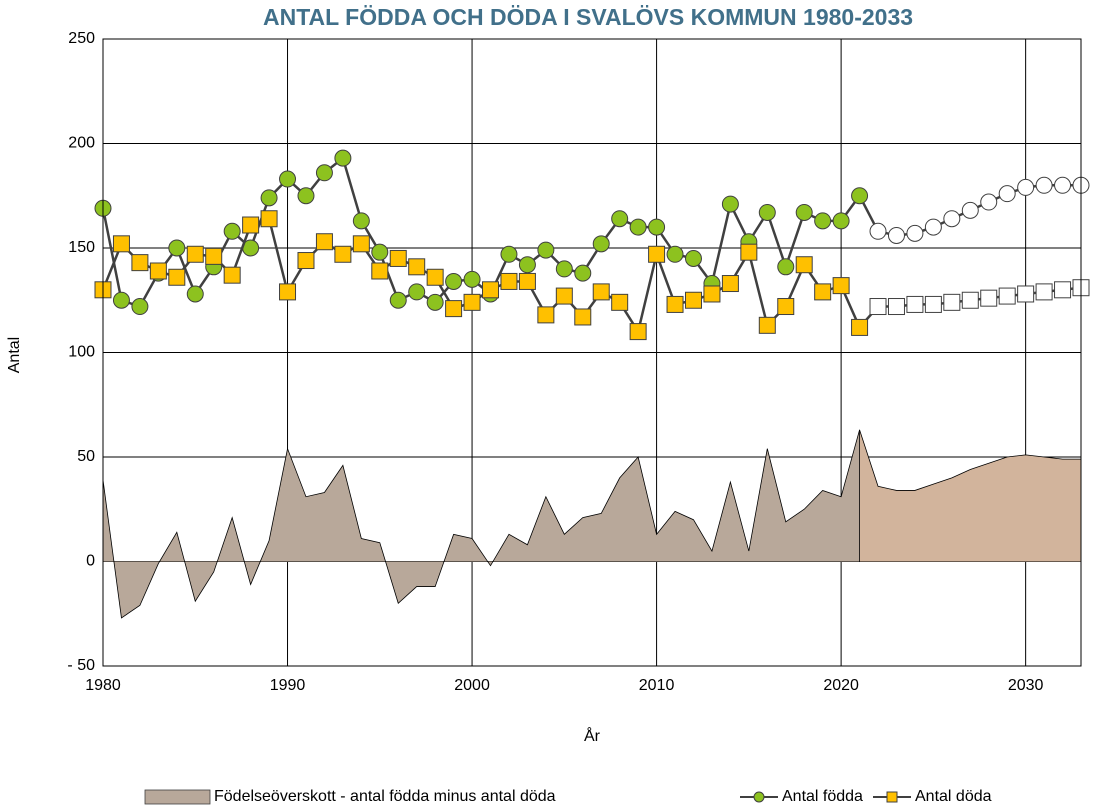  Describe the element at coordinates (822, 796) in the screenshot. I see `legend-label: Antal födda` at that location.